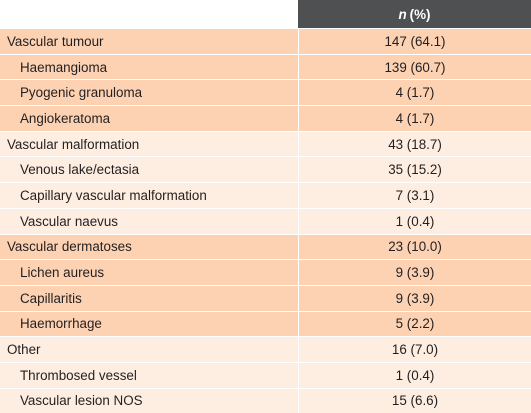 The width and height of the screenshot is (531, 413). What do you see at coordinates (414, 170) in the screenshot?
I see `row-value: 35 (15.2)` at bounding box center [414, 170].